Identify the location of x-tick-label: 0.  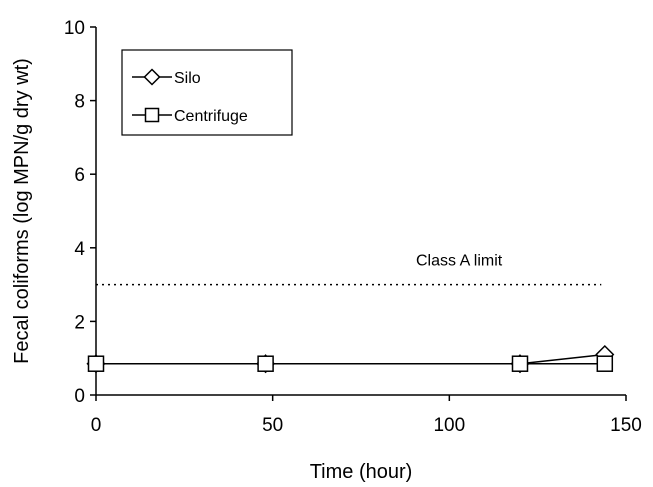
(96, 425).